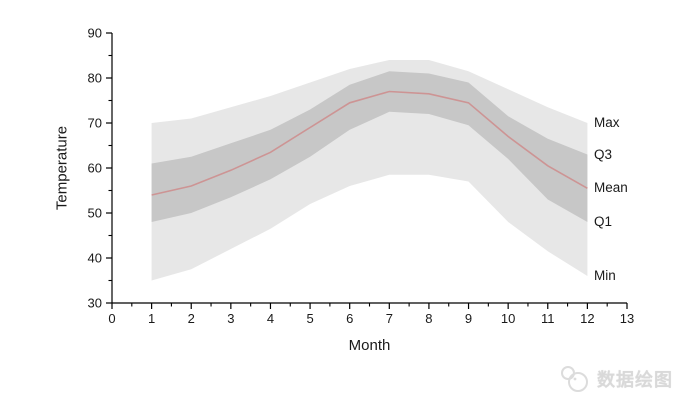  Describe the element at coordinates (230, 318) in the screenshot. I see `x-tick-label: 3` at that location.